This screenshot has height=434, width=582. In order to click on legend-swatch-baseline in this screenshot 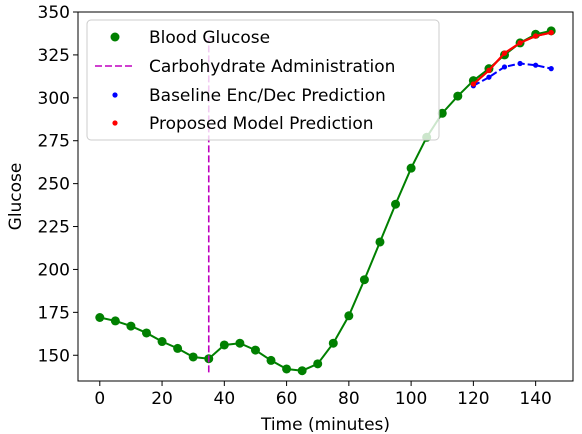, I will do `click(115, 95)`.